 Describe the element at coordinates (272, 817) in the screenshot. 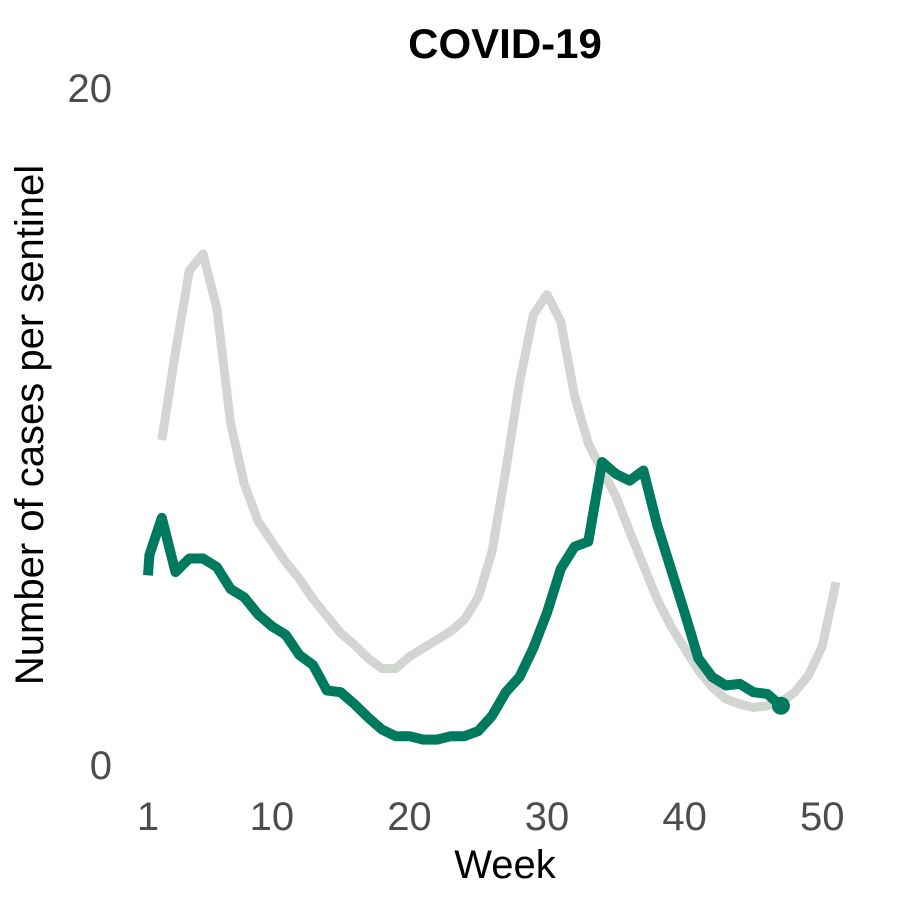

I see `x-tick-label: 10` at that location.